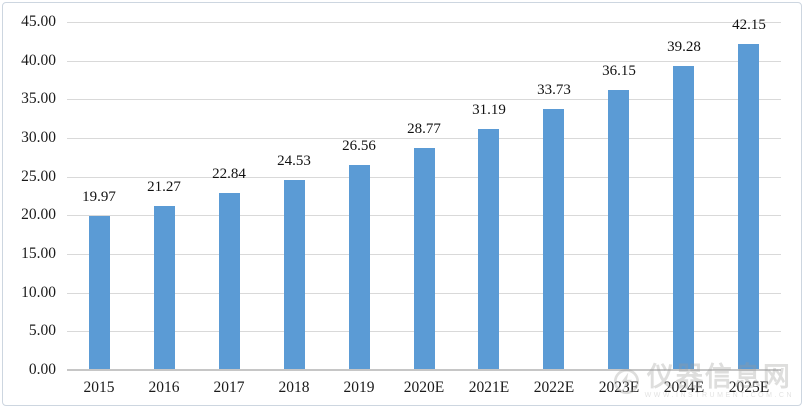  I want to click on bar-2015, so click(99, 292).